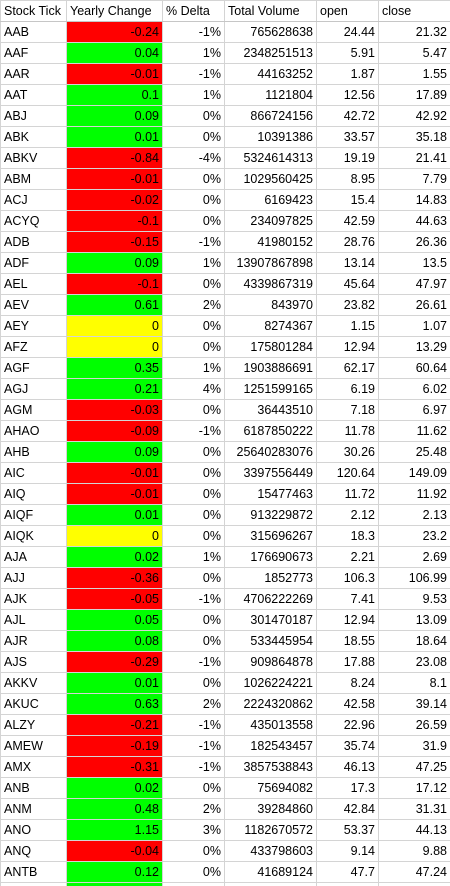 The image size is (450, 886). I want to click on open-cell: 33.57, so click(347, 137).